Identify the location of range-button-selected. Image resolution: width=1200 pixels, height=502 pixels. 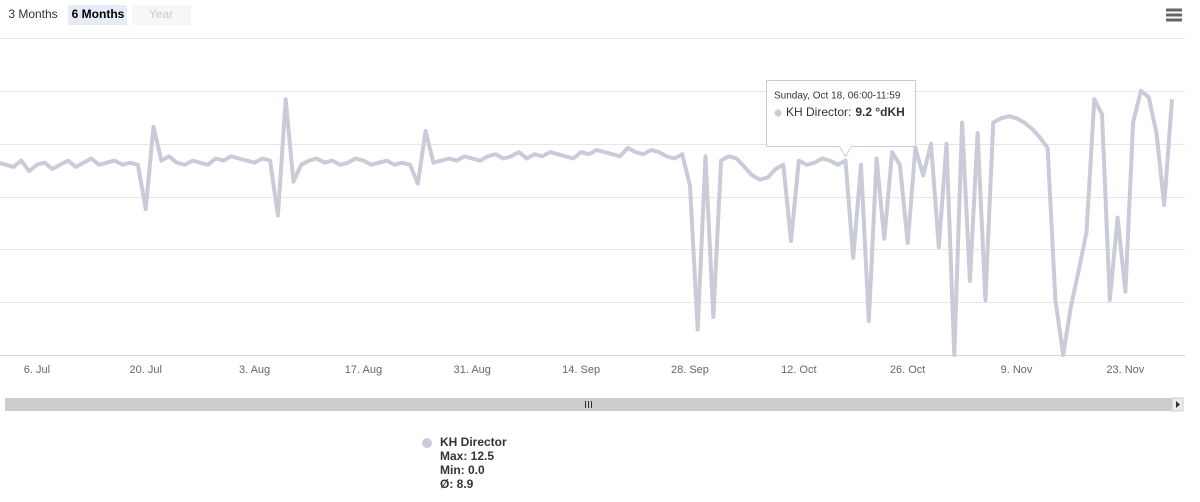
(97, 15).